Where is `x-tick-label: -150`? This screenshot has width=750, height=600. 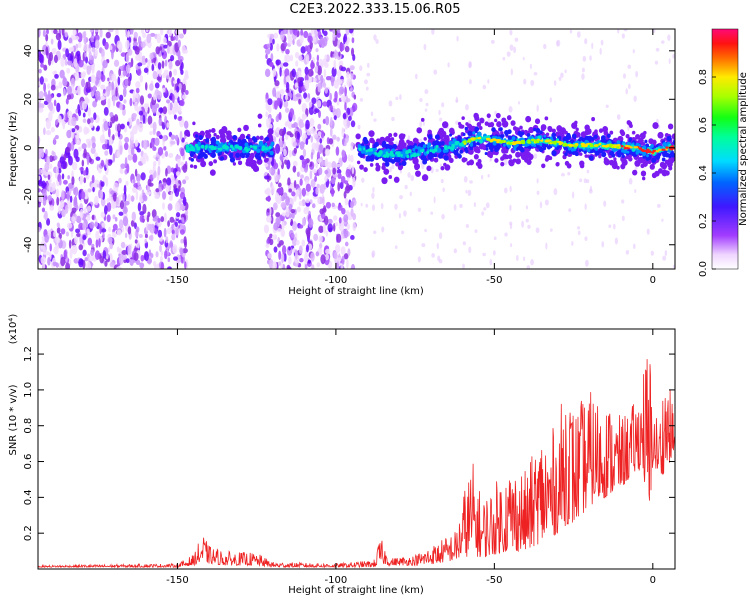
x-tick-label: -150 is located at coordinates (177, 280).